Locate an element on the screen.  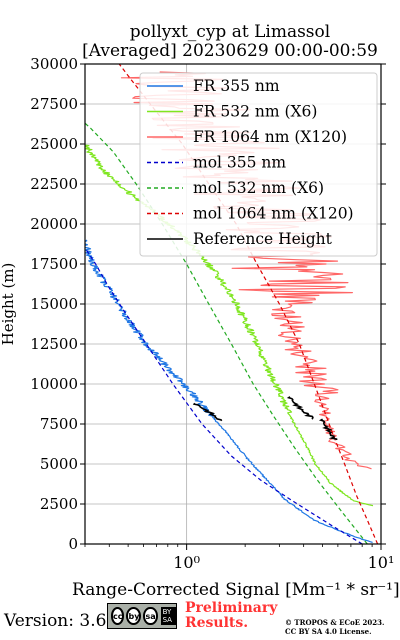
x-tick-label: 10⁰ is located at coordinates (186, 562).